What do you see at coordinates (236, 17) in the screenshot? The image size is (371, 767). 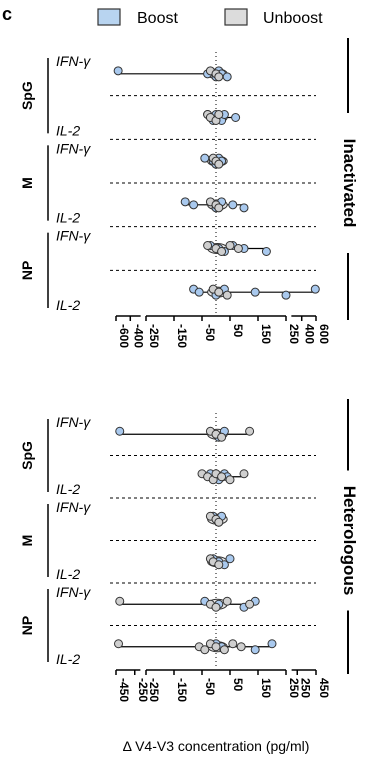 I see `legend-swatch-unboost` at bounding box center [236, 17].